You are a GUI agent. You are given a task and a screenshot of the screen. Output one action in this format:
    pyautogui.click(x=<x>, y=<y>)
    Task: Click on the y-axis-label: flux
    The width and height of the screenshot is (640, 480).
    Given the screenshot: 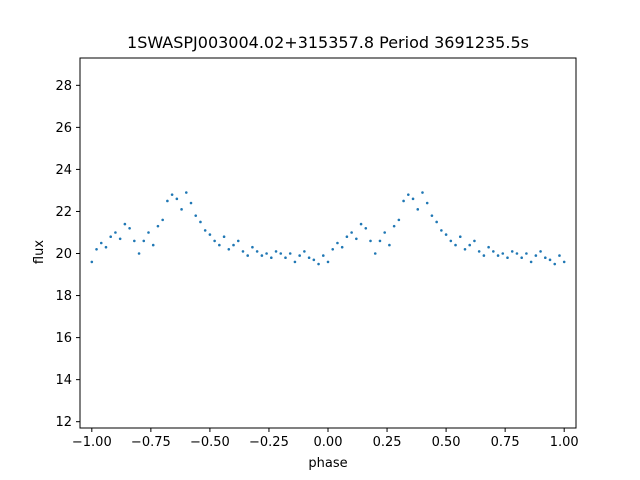 What is the action you would take?
    pyautogui.click(x=39, y=252)
    